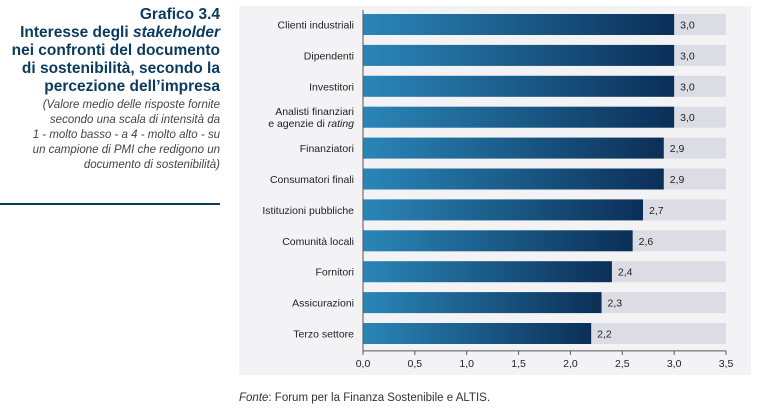 This screenshot has width=761, height=415. What do you see at coordinates (151, 165) in the screenshot?
I see `subtitle-line: documento di sostenibilità)` at bounding box center [151, 165].